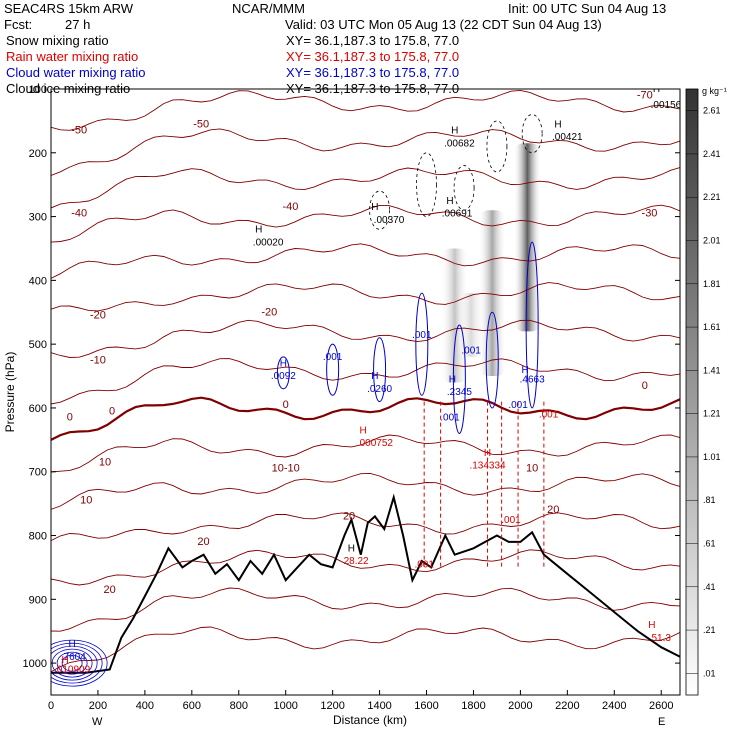 This screenshot has width=740, height=740. I want to click on colorbar-tick-label: 1.01, so click(712, 457).